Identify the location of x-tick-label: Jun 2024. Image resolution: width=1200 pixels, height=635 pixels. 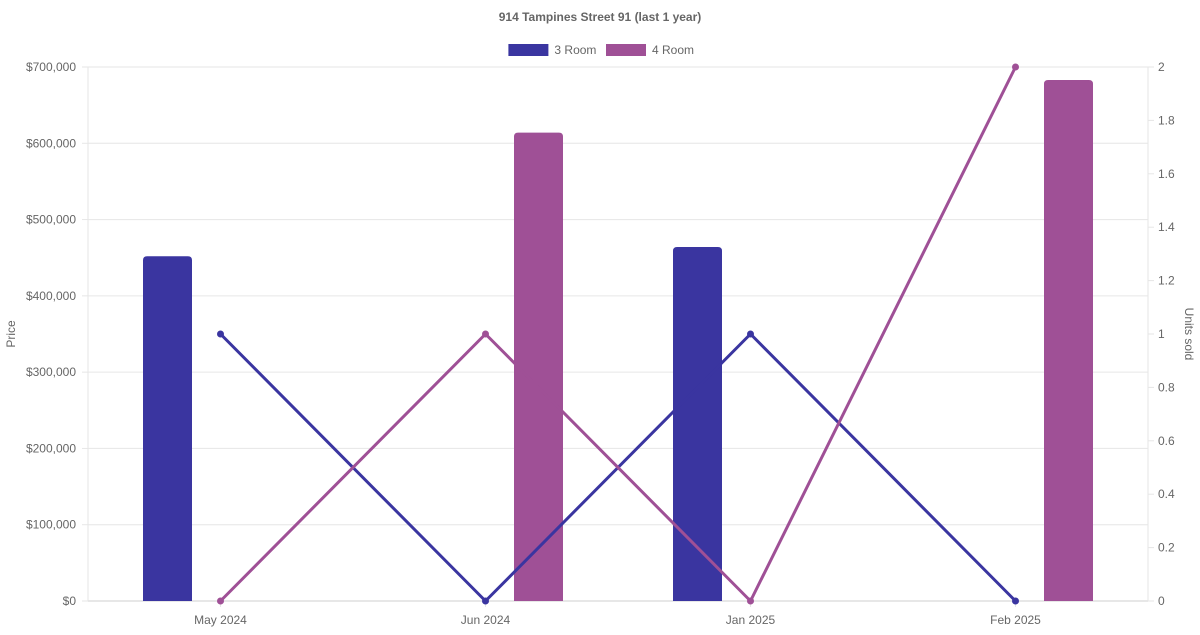
(486, 620).